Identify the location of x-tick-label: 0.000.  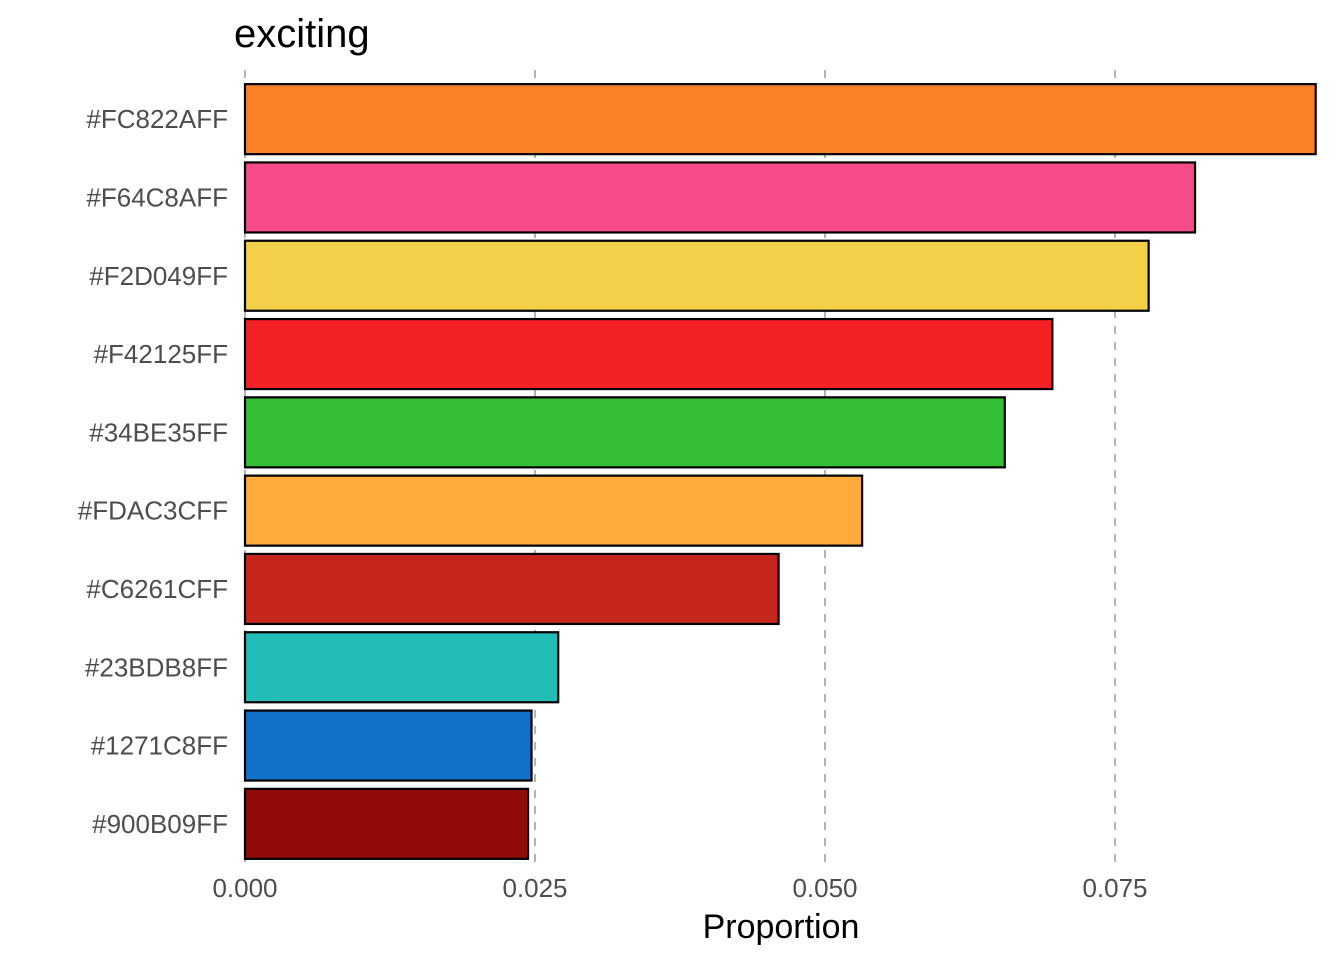
(244, 888).